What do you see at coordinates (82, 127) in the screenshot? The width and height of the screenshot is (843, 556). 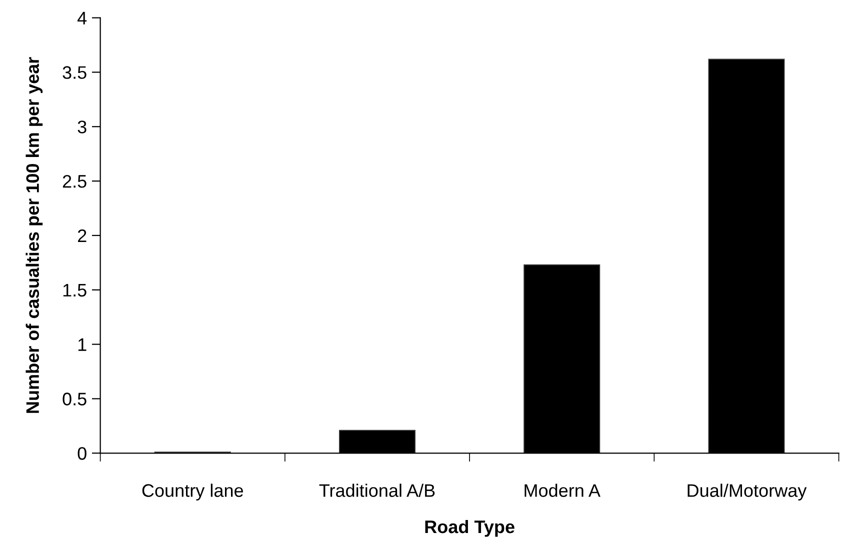 I see `y-tick-label: 3` at bounding box center [82, 127].